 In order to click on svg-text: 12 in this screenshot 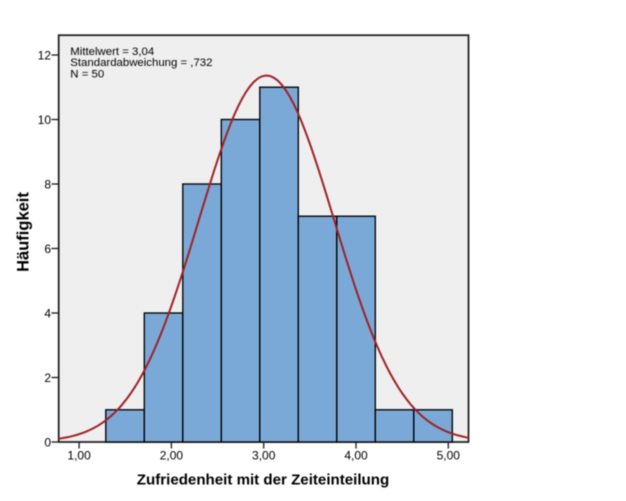, I will do `click(45, 55)`.